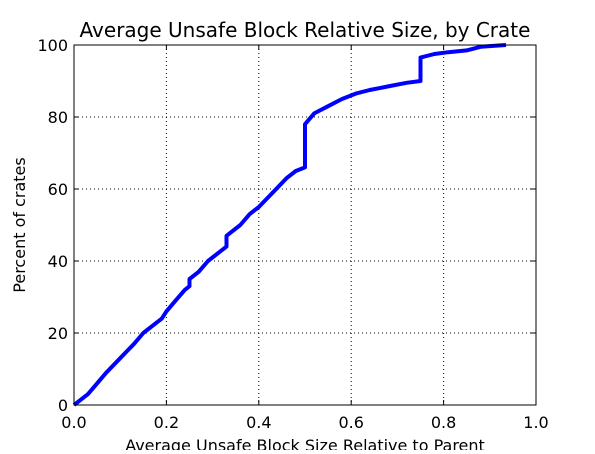  What do you see at coordinates (443, 422) in the screenshot?
I see `x-tick-label: 0.8` at bounding box center [443, 422].